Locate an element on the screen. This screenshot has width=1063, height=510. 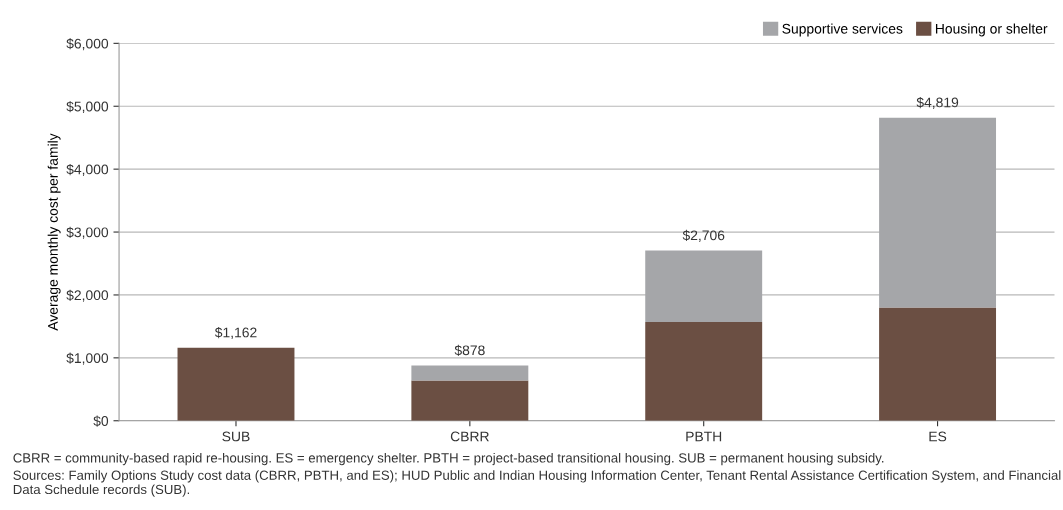
y-tick-label: $3,000 is located at coordinates (87, 232).